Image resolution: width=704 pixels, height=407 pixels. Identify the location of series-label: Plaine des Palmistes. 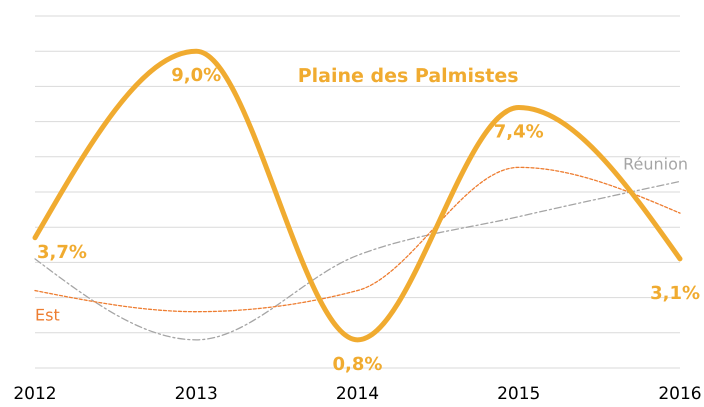
(408, 76).